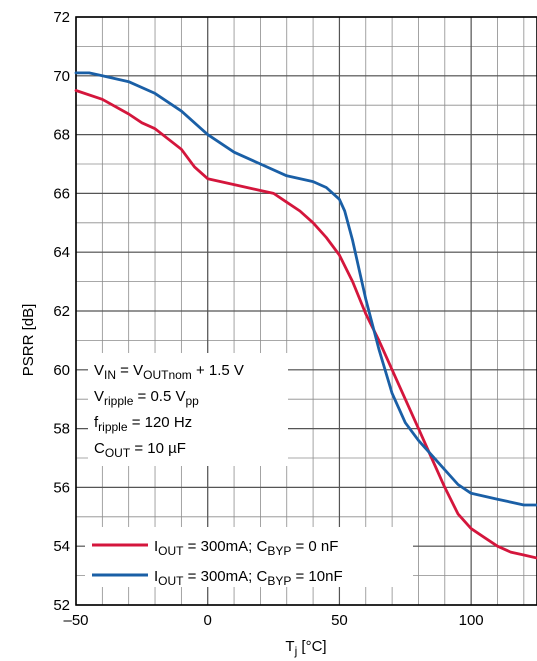 The width and height of the screenshot is (537, 661). What do you see at coordinates (471, 620) in the screenshot?
I see `x-tick-label: 100` at bounding box center [471, 620].